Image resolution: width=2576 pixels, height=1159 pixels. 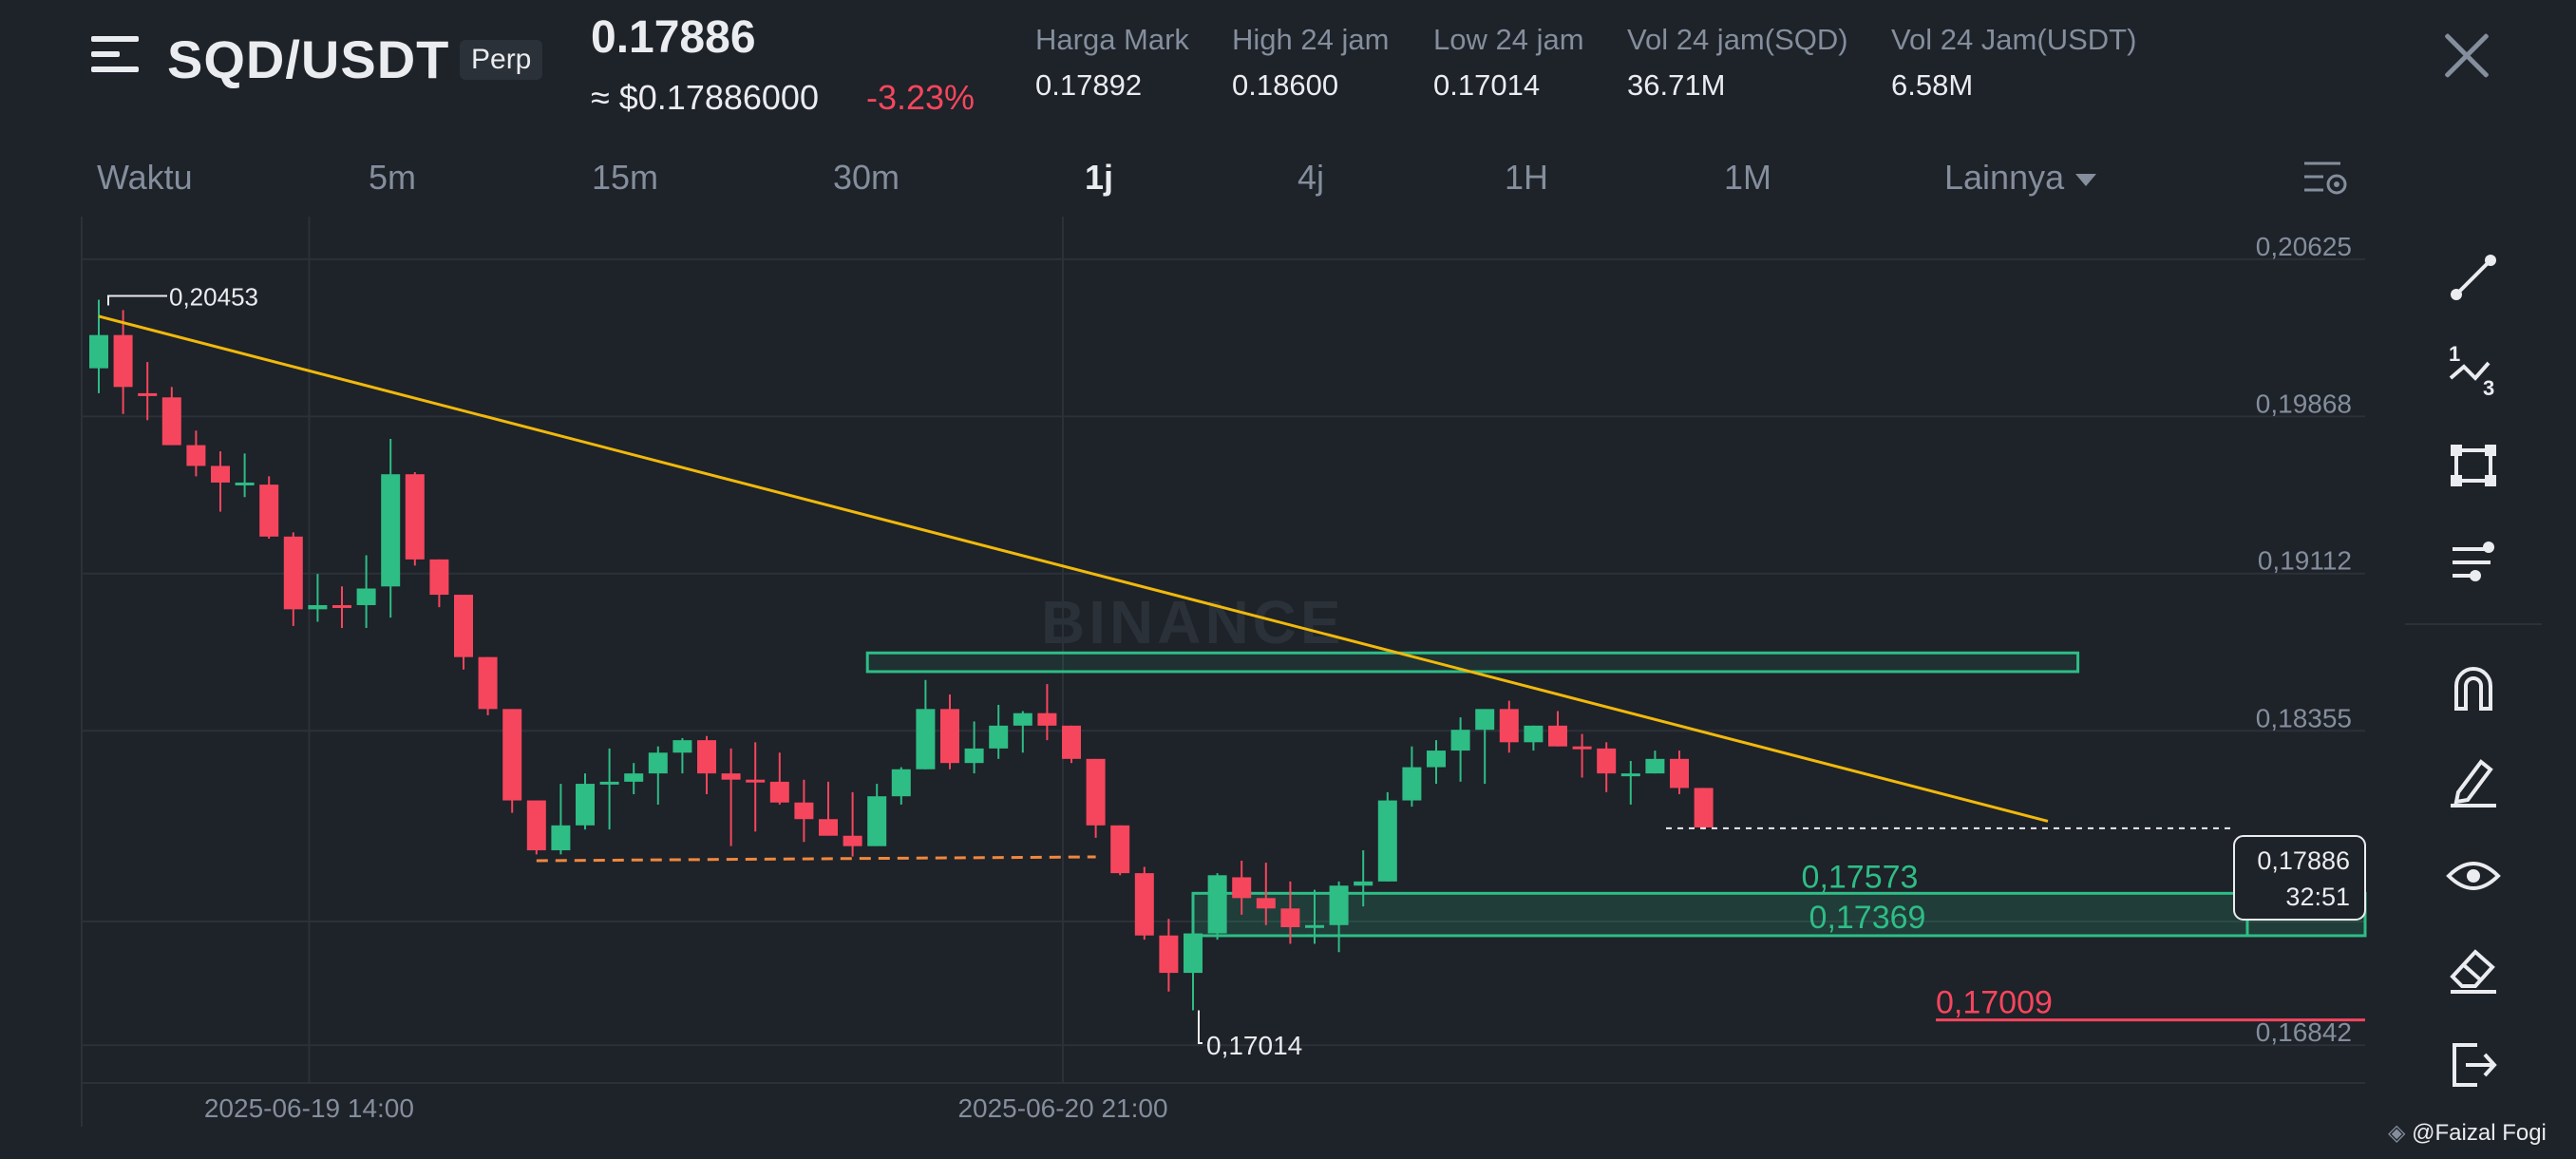 What do you see at coordinates (673, 37) in the screenshot?
I see `last-price: 0.17886` at bounding box center [673, 37].